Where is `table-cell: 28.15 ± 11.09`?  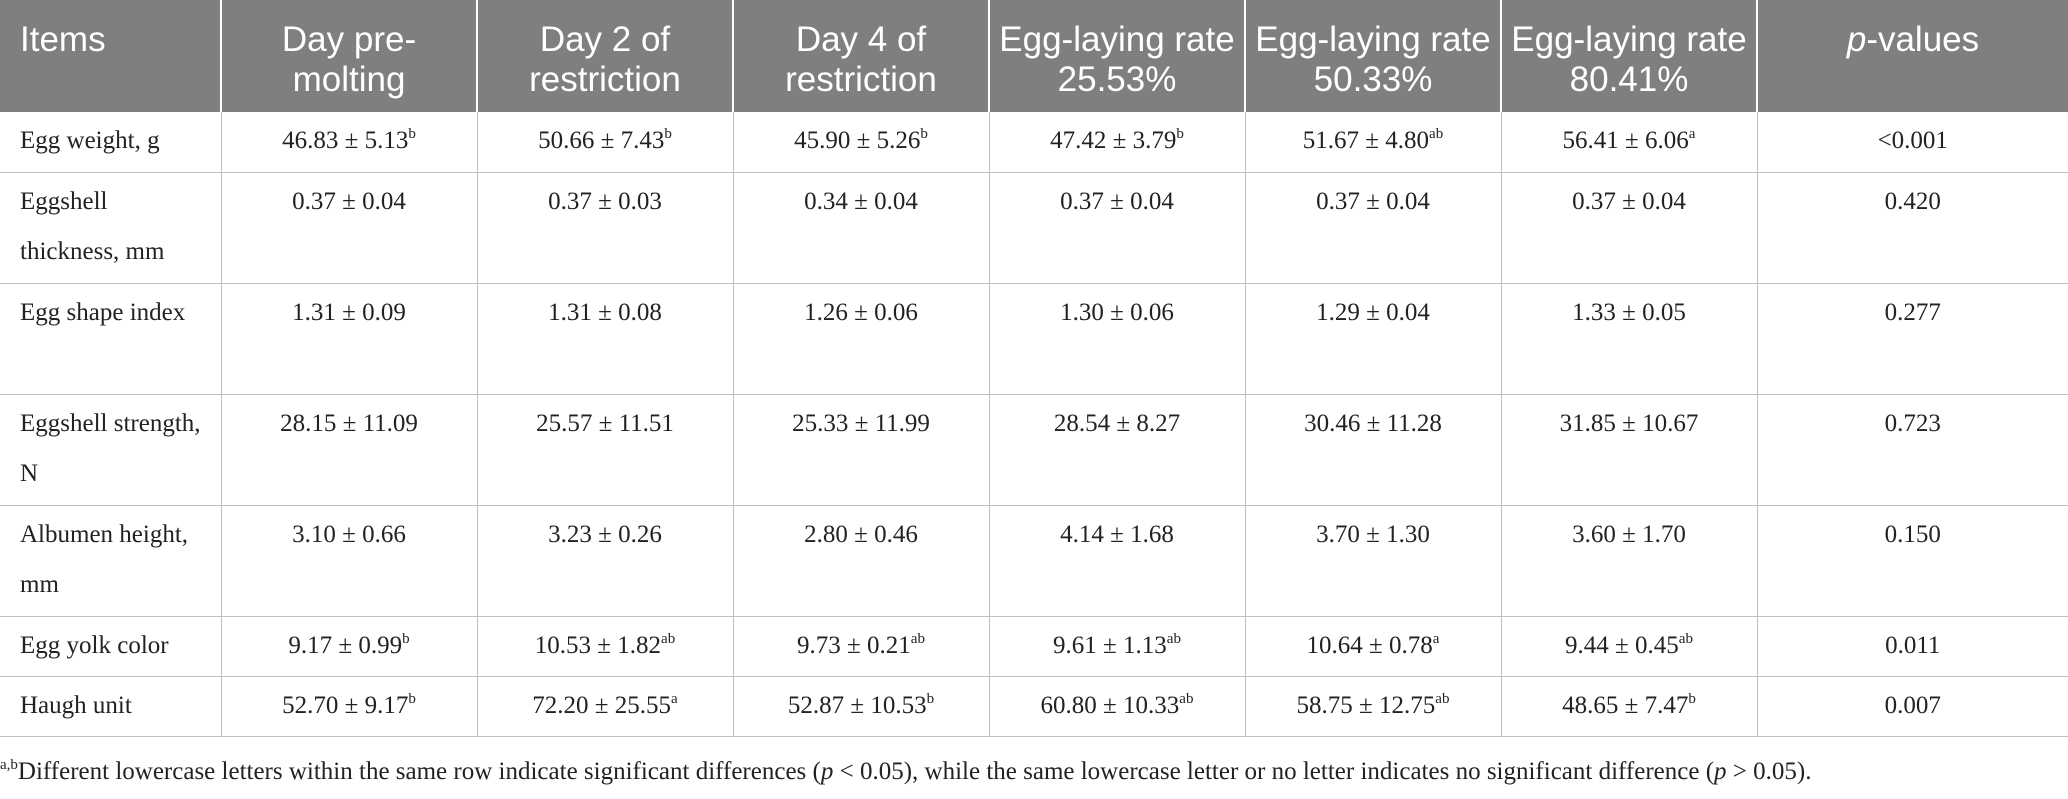
table-cell: 28.15 ± 11.09 is located at coordinates (349, 450).